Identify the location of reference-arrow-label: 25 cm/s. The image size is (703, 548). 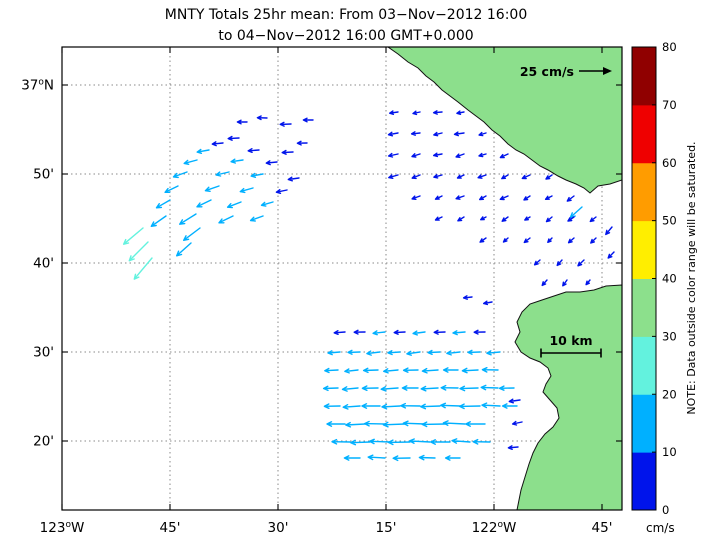
(547, 71).